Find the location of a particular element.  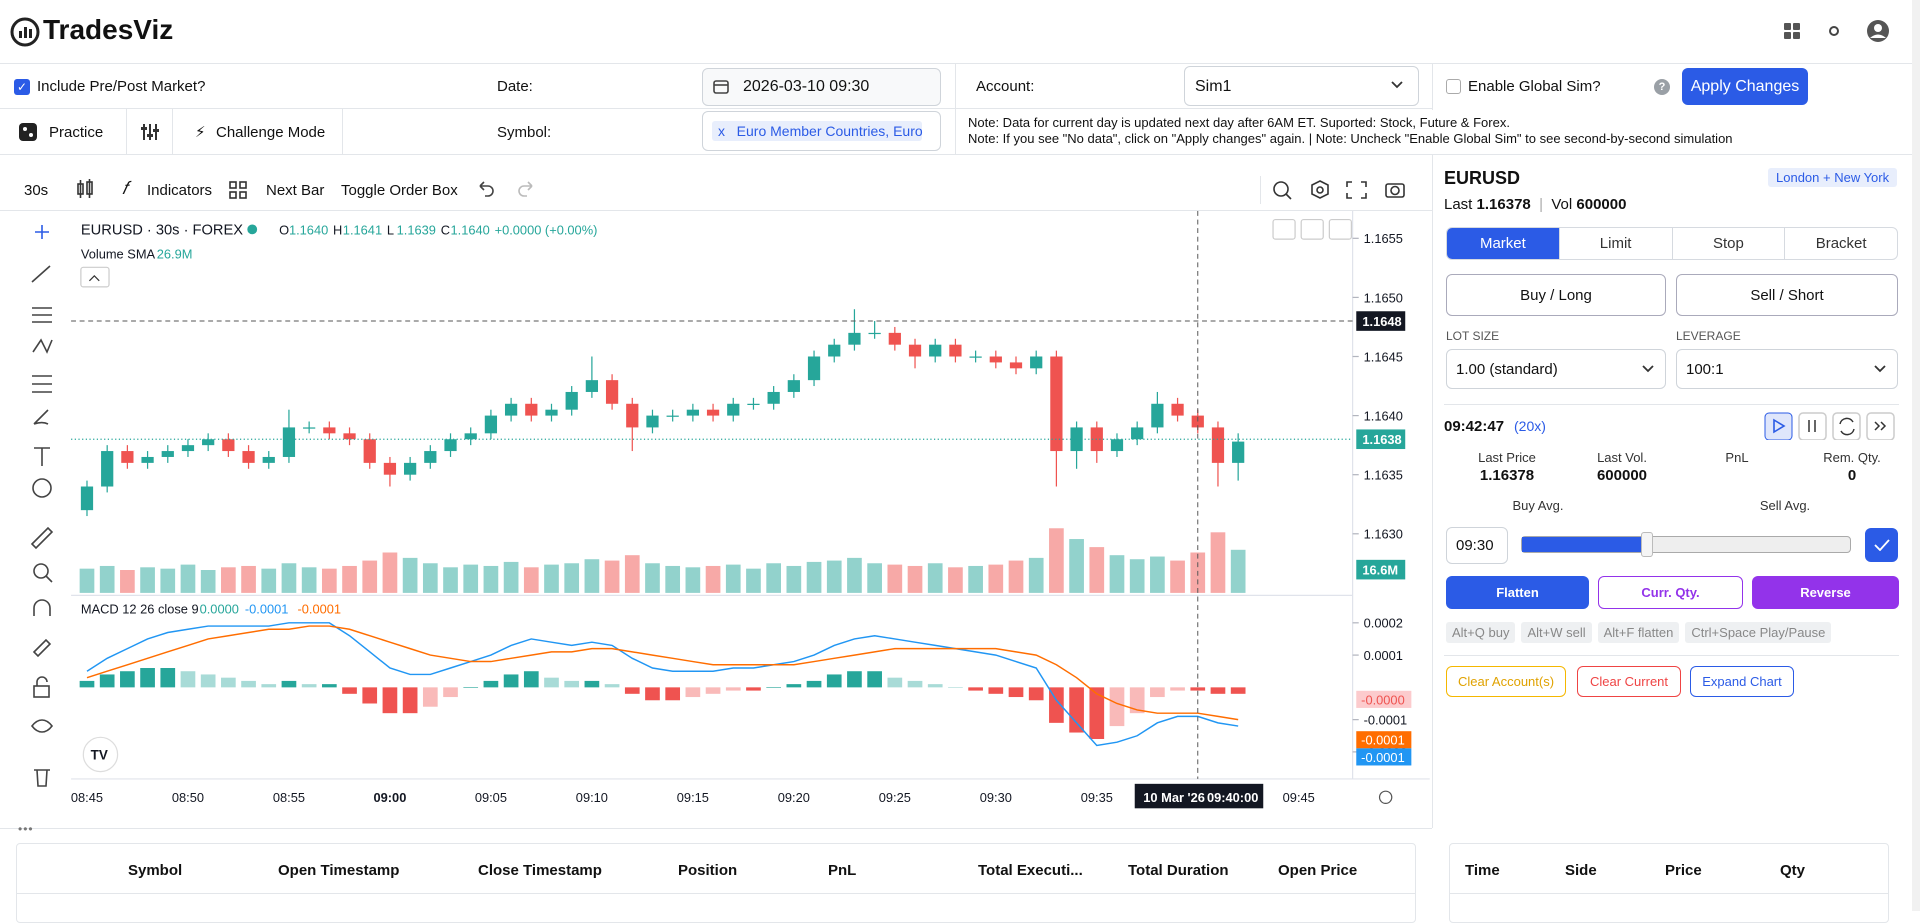

flatten-button: Flatten is located at coordinates (1517, 592).